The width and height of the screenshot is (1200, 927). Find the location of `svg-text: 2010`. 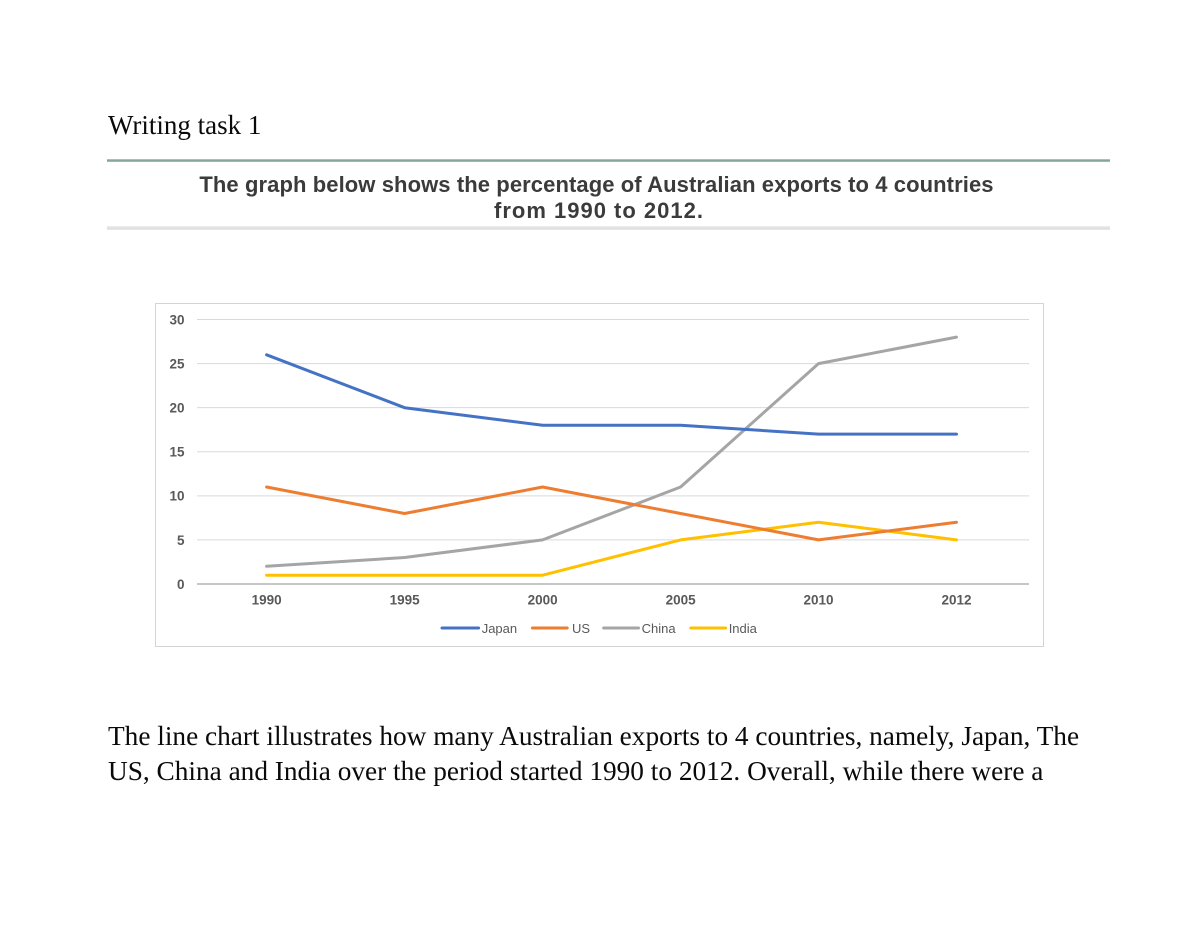

svg-text: 2010 is located at coordinates (818, 600).